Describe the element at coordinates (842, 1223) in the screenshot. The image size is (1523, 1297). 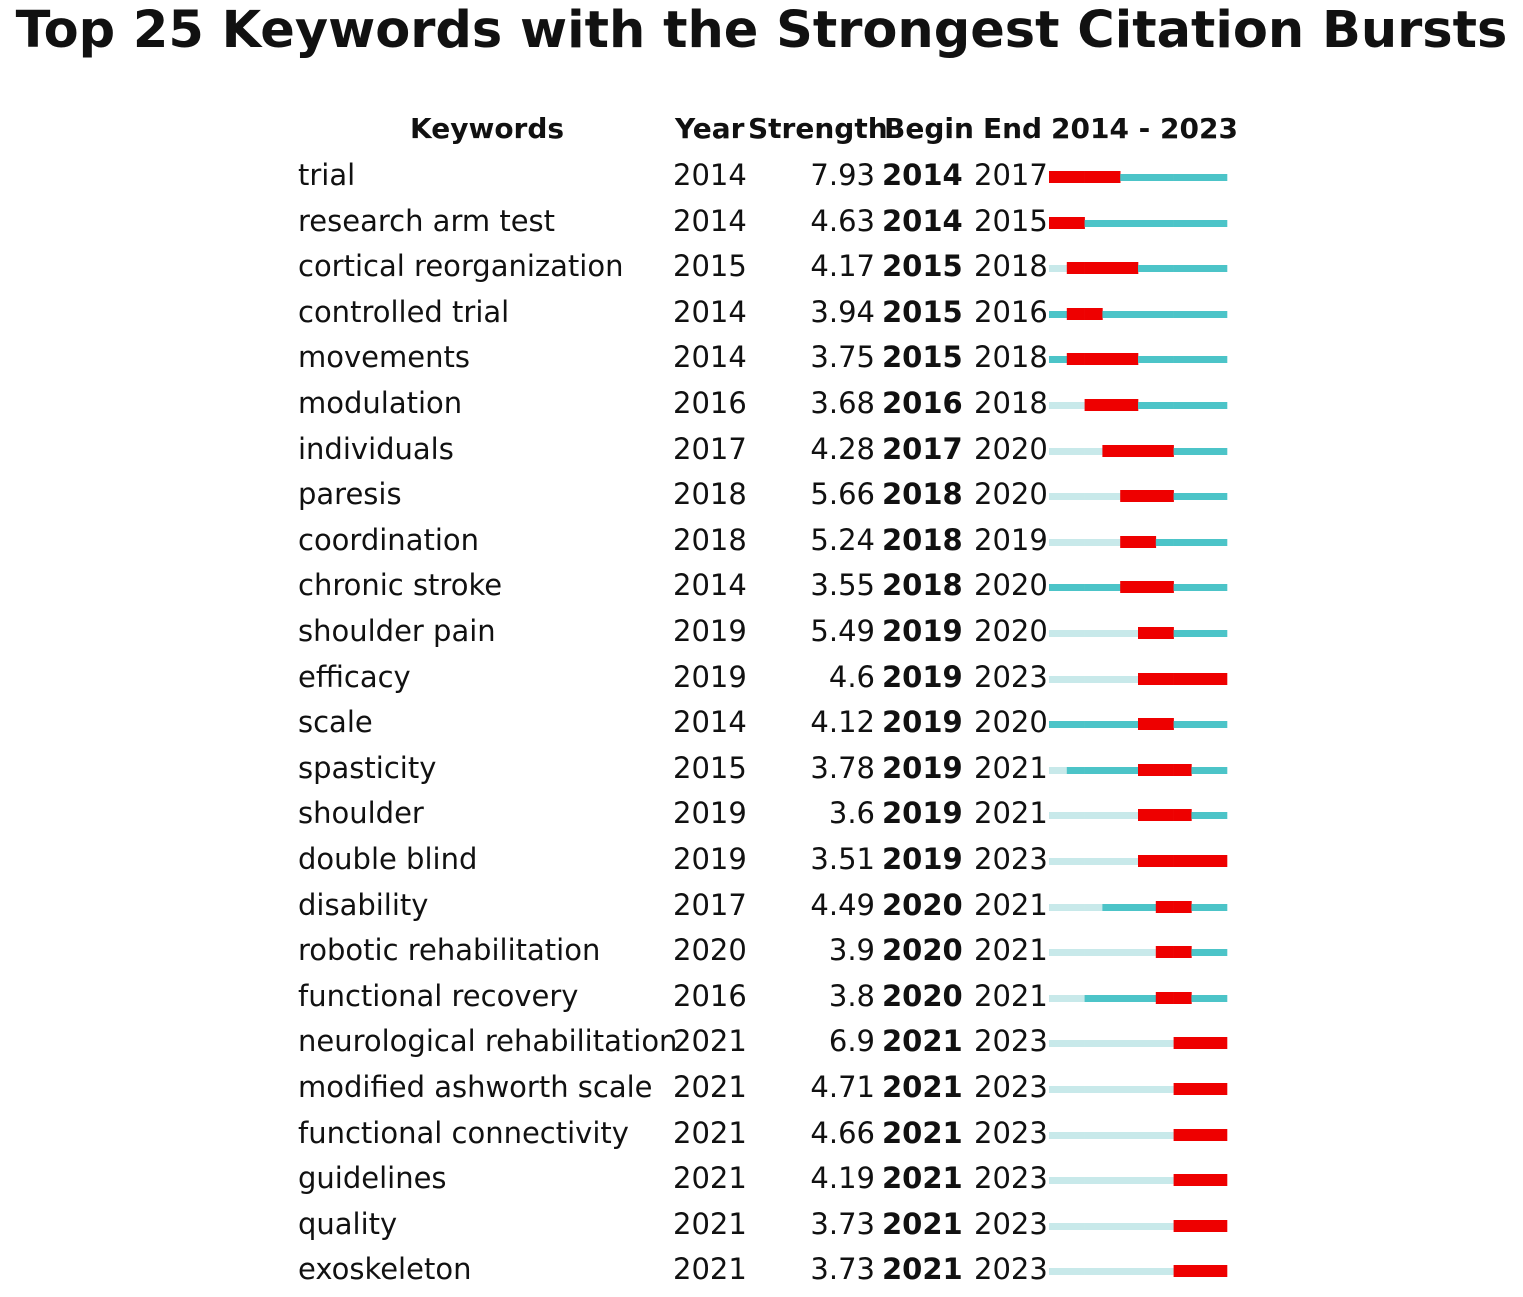
I see `strength-value: 3.73` at that location.